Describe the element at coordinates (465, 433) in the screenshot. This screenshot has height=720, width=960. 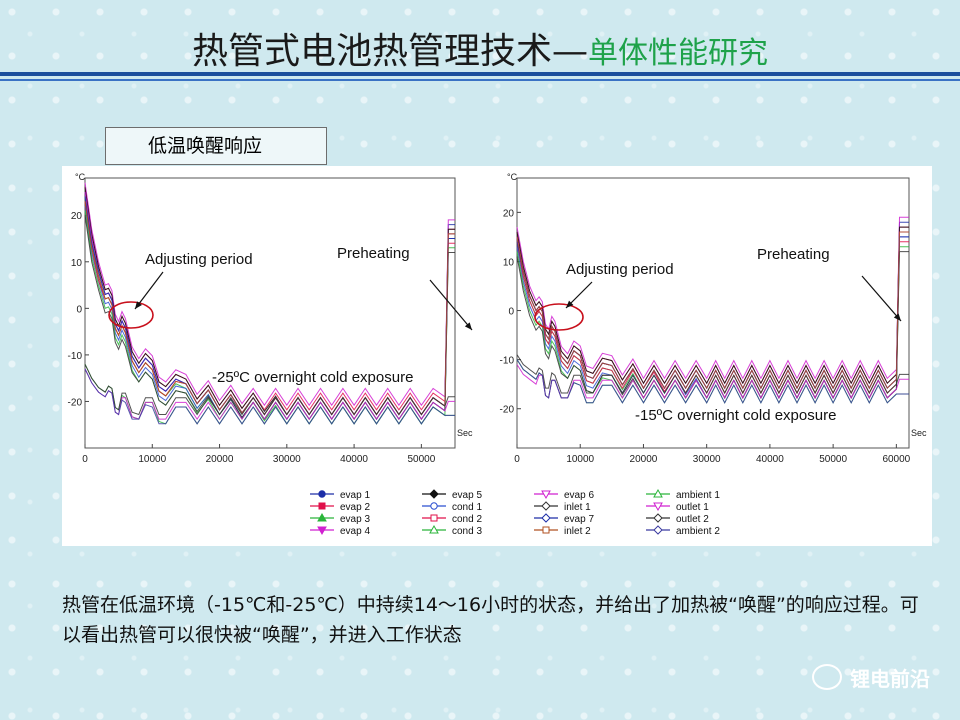
I see `chart1-x-unit: Sec` at that location.